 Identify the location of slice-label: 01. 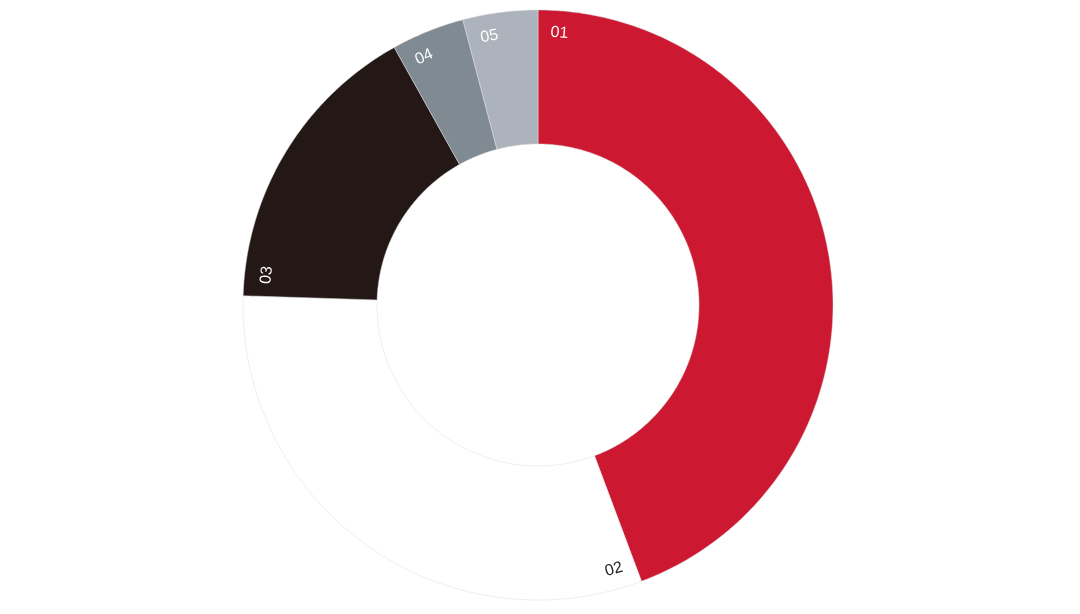
(559, 31).